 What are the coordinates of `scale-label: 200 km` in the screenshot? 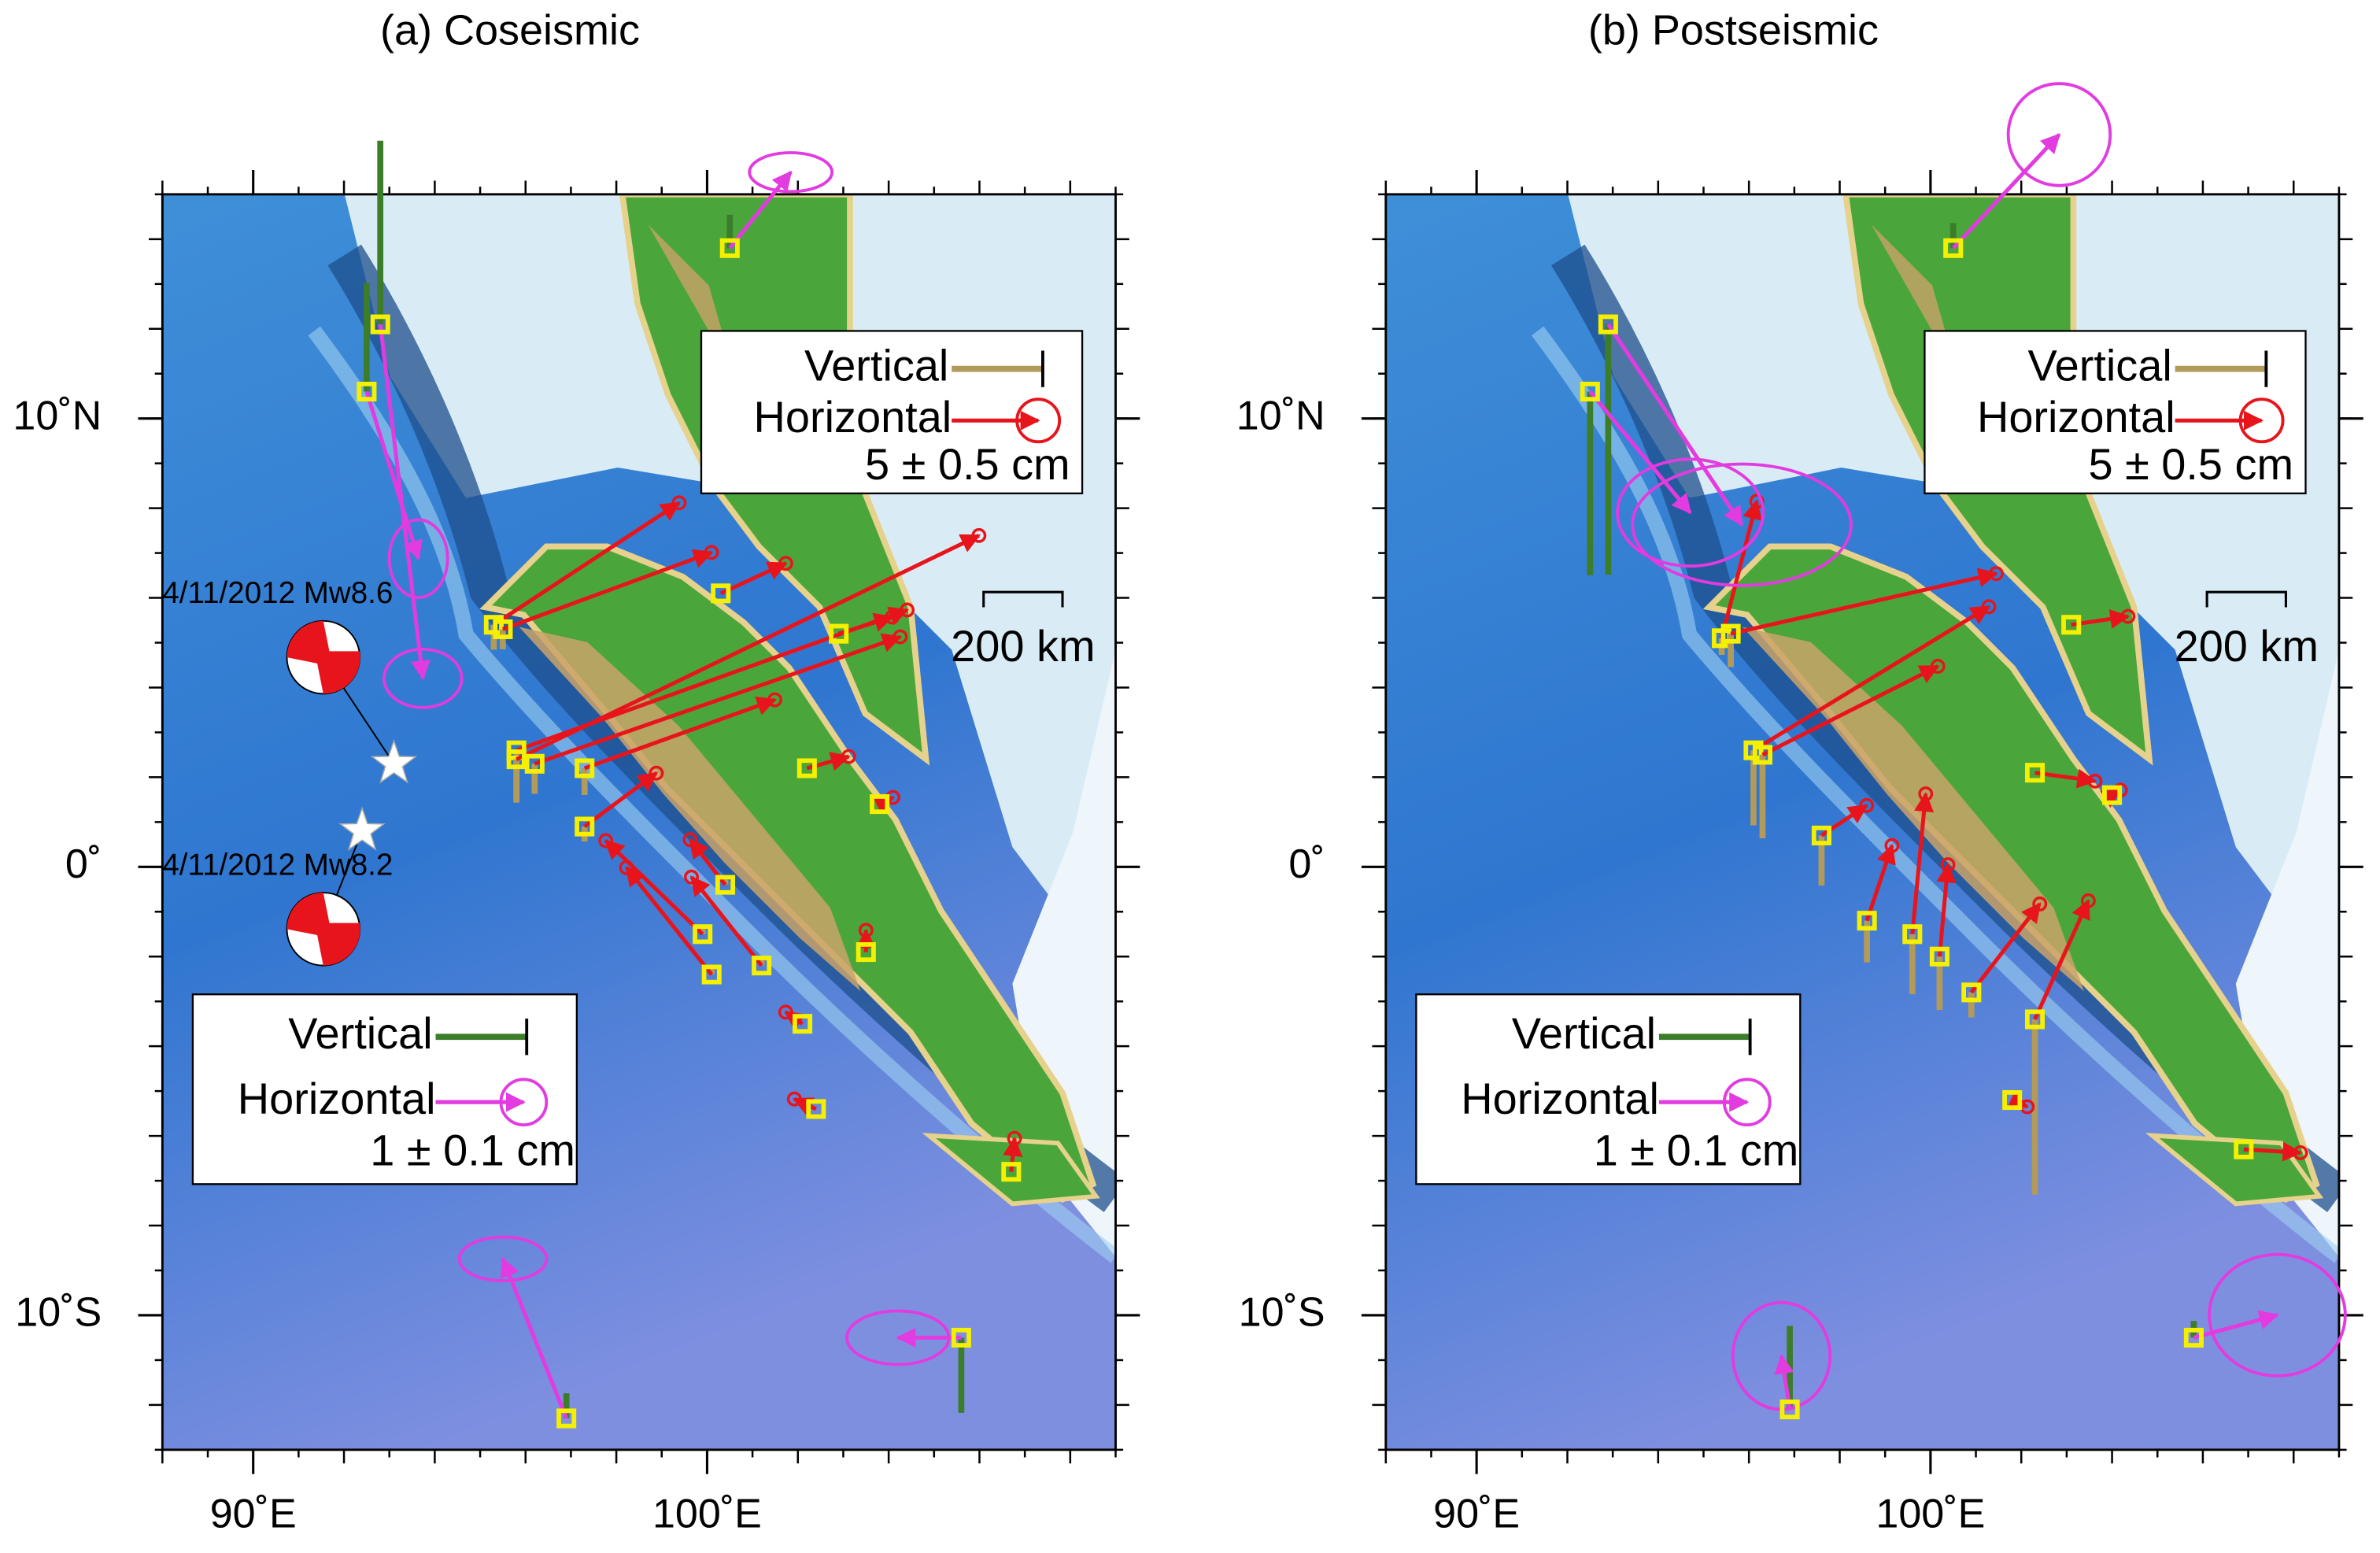 It's located at (1023, 646).